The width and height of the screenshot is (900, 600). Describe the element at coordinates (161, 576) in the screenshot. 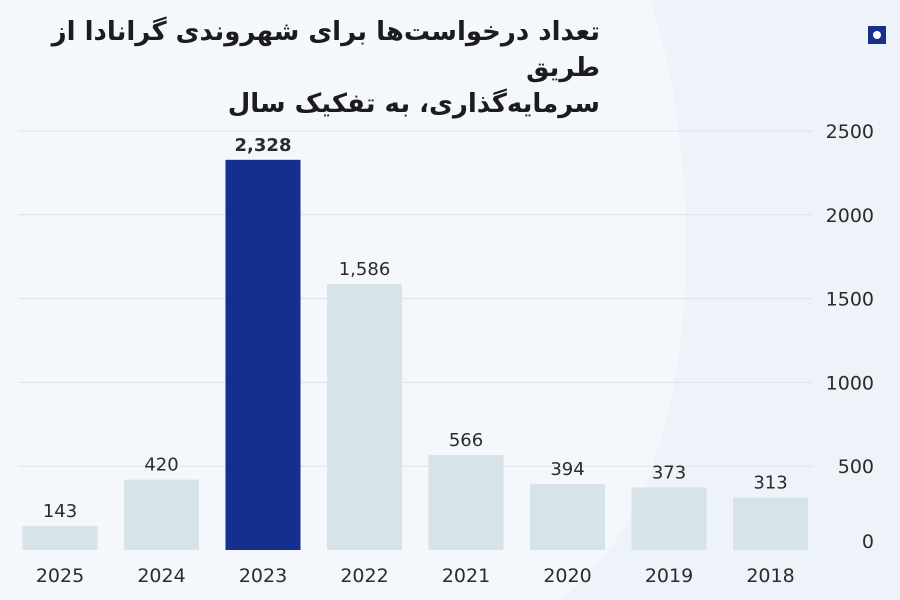

I see `x-tick-label: 2024` at that location.